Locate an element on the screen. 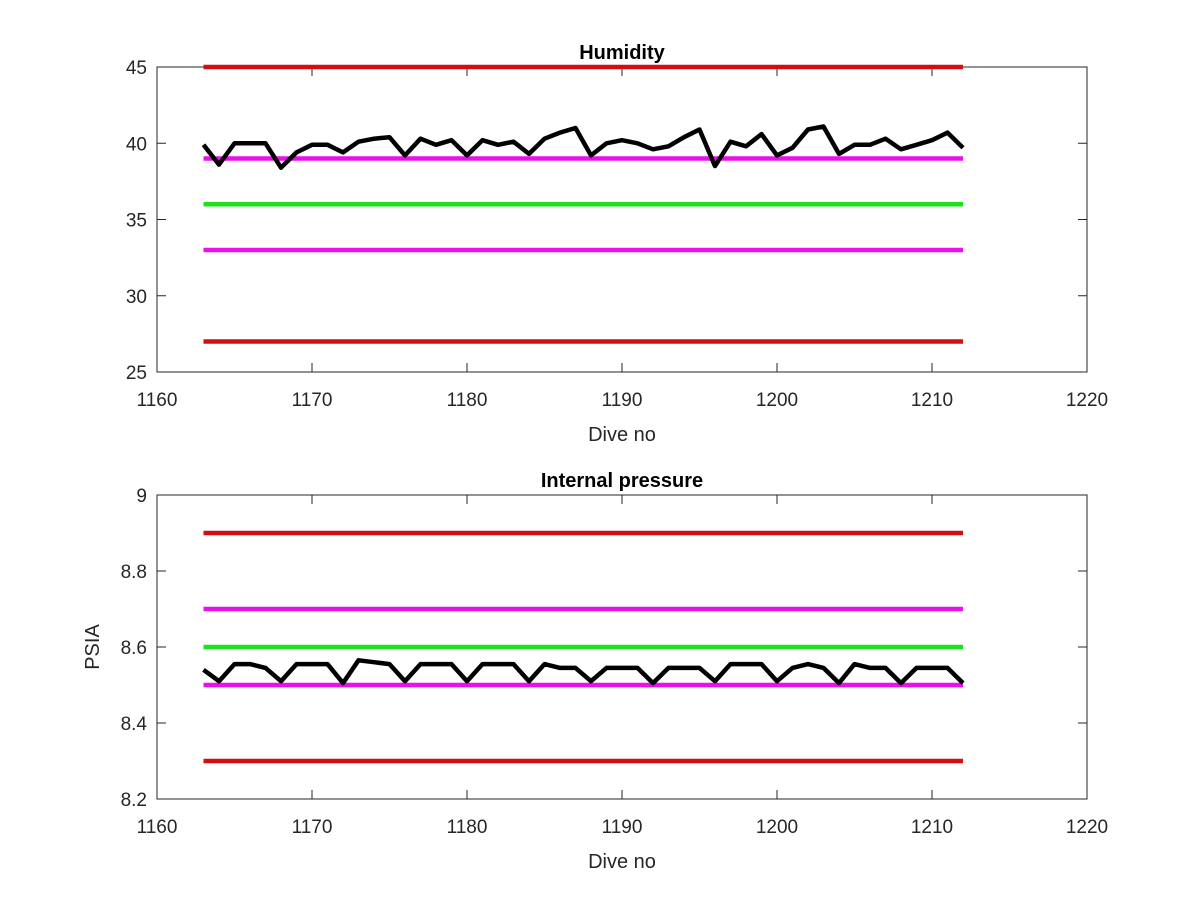 This screenshot has height=900, width=1200. y-tick-label: 8.2 is located at coordinates (134, 800).